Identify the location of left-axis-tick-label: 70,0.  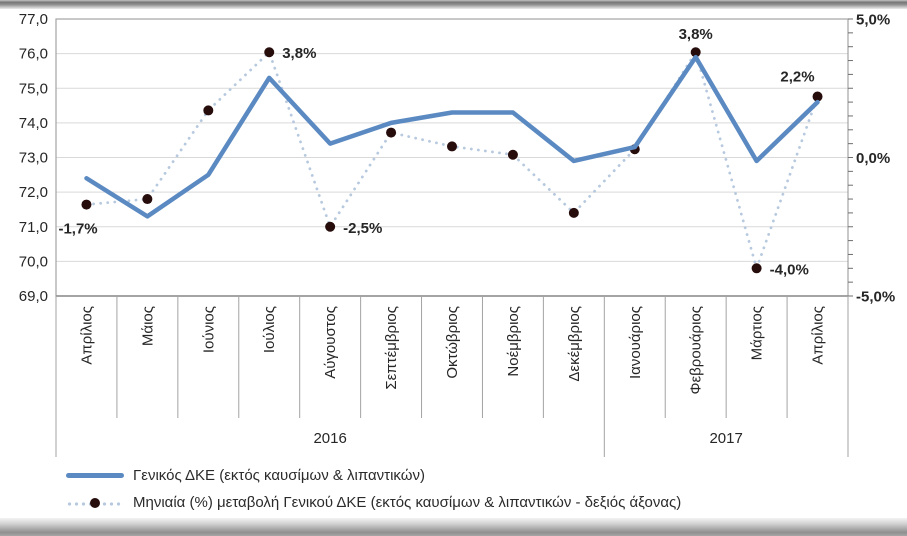
(33, 261).